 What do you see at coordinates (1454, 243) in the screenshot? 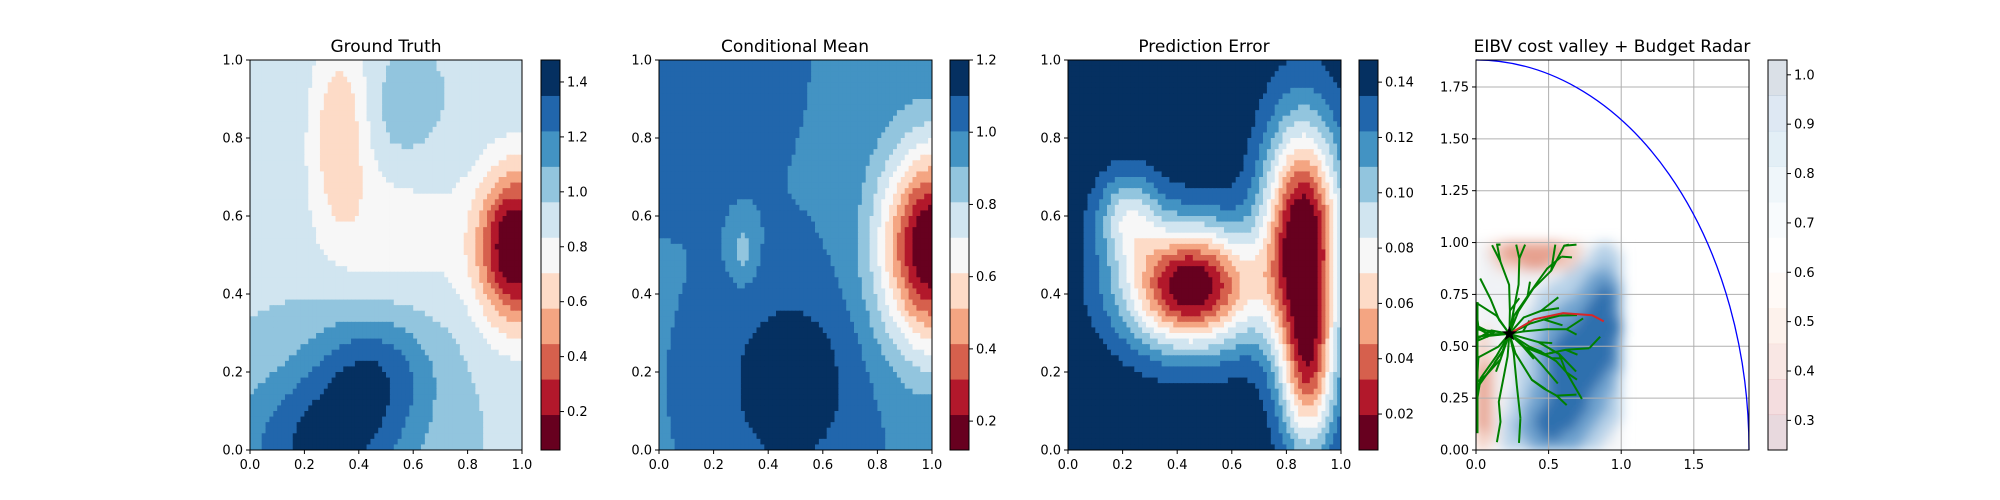
I see `y-tick-label: 1.00` at bounding box center [1454, 243].